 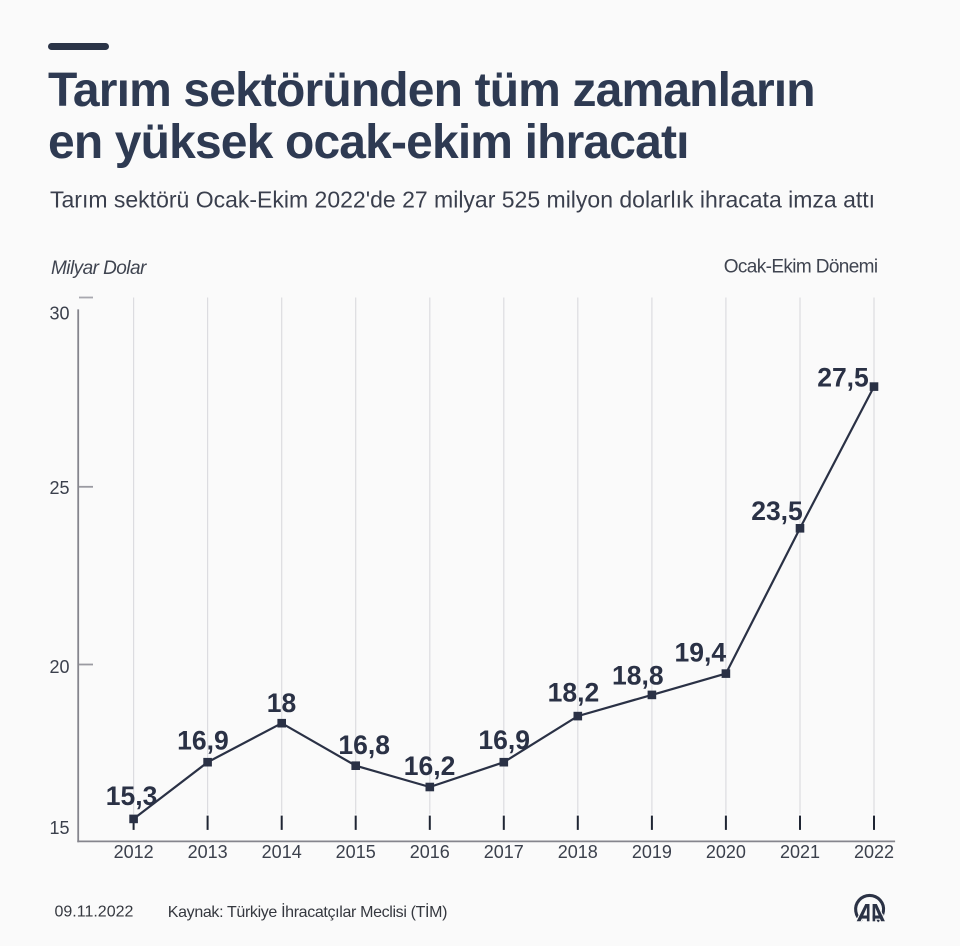 What do you see at coordinates (874, 852) in the screenshot?
I see `svg-text: 2022` at bounding box center [874, 852].